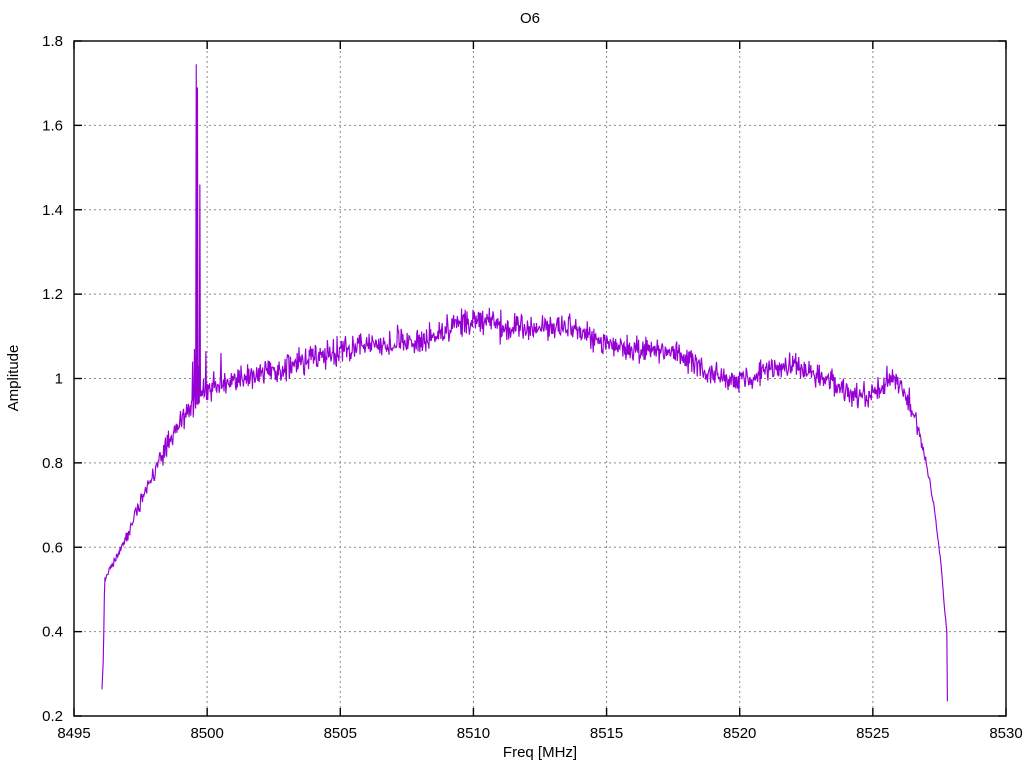 The width and height of the screenshot is (1024, 768). Describe the element at coordinates (52, 716) in the screenshot. I see `y-tick-label: 0.2` at that location.